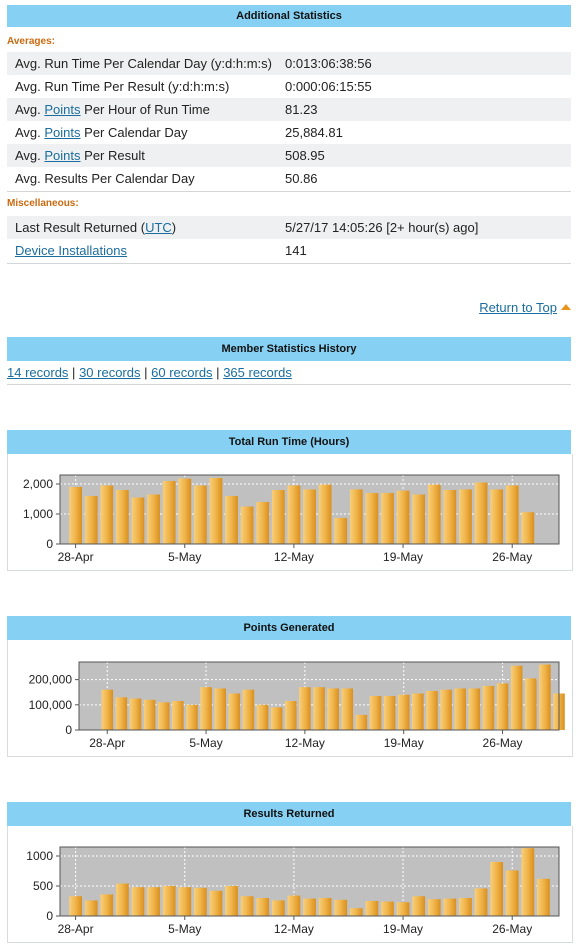 This screenshot has height=946, width=576. I want to click on averages-row-label: Avg. Points Per Hour of Run Time, so click(112, 109).